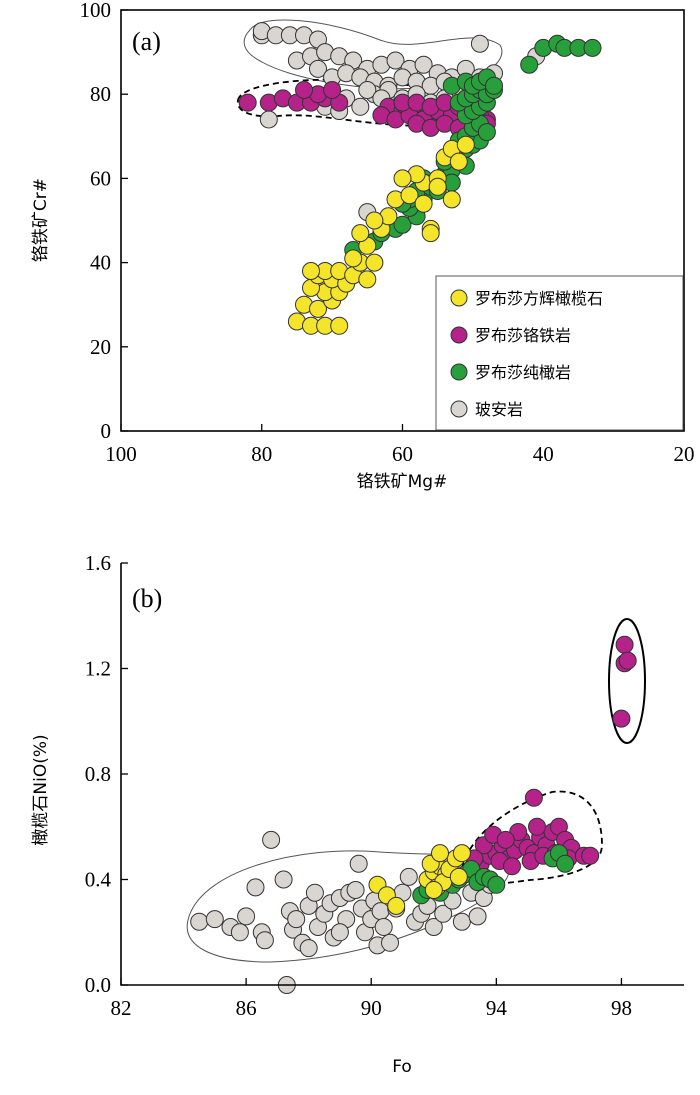 The image size is (700, 1095). Describe the element at coordinates (459, 409) in the screenshot. I see `legend-swatch-boninite` at that location.